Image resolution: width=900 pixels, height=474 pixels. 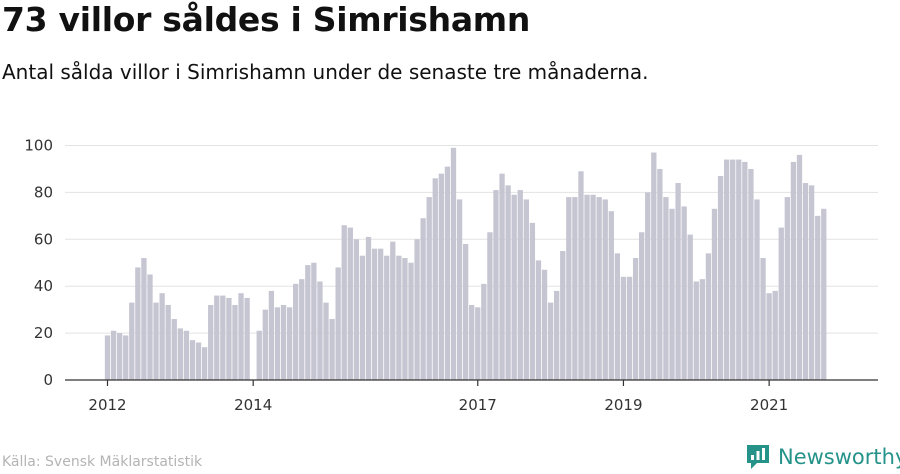 What do you see at coordinates (623, 405) in the screenshot?
I see `x-tick-label: 2019` at bounding box center [623, 405].